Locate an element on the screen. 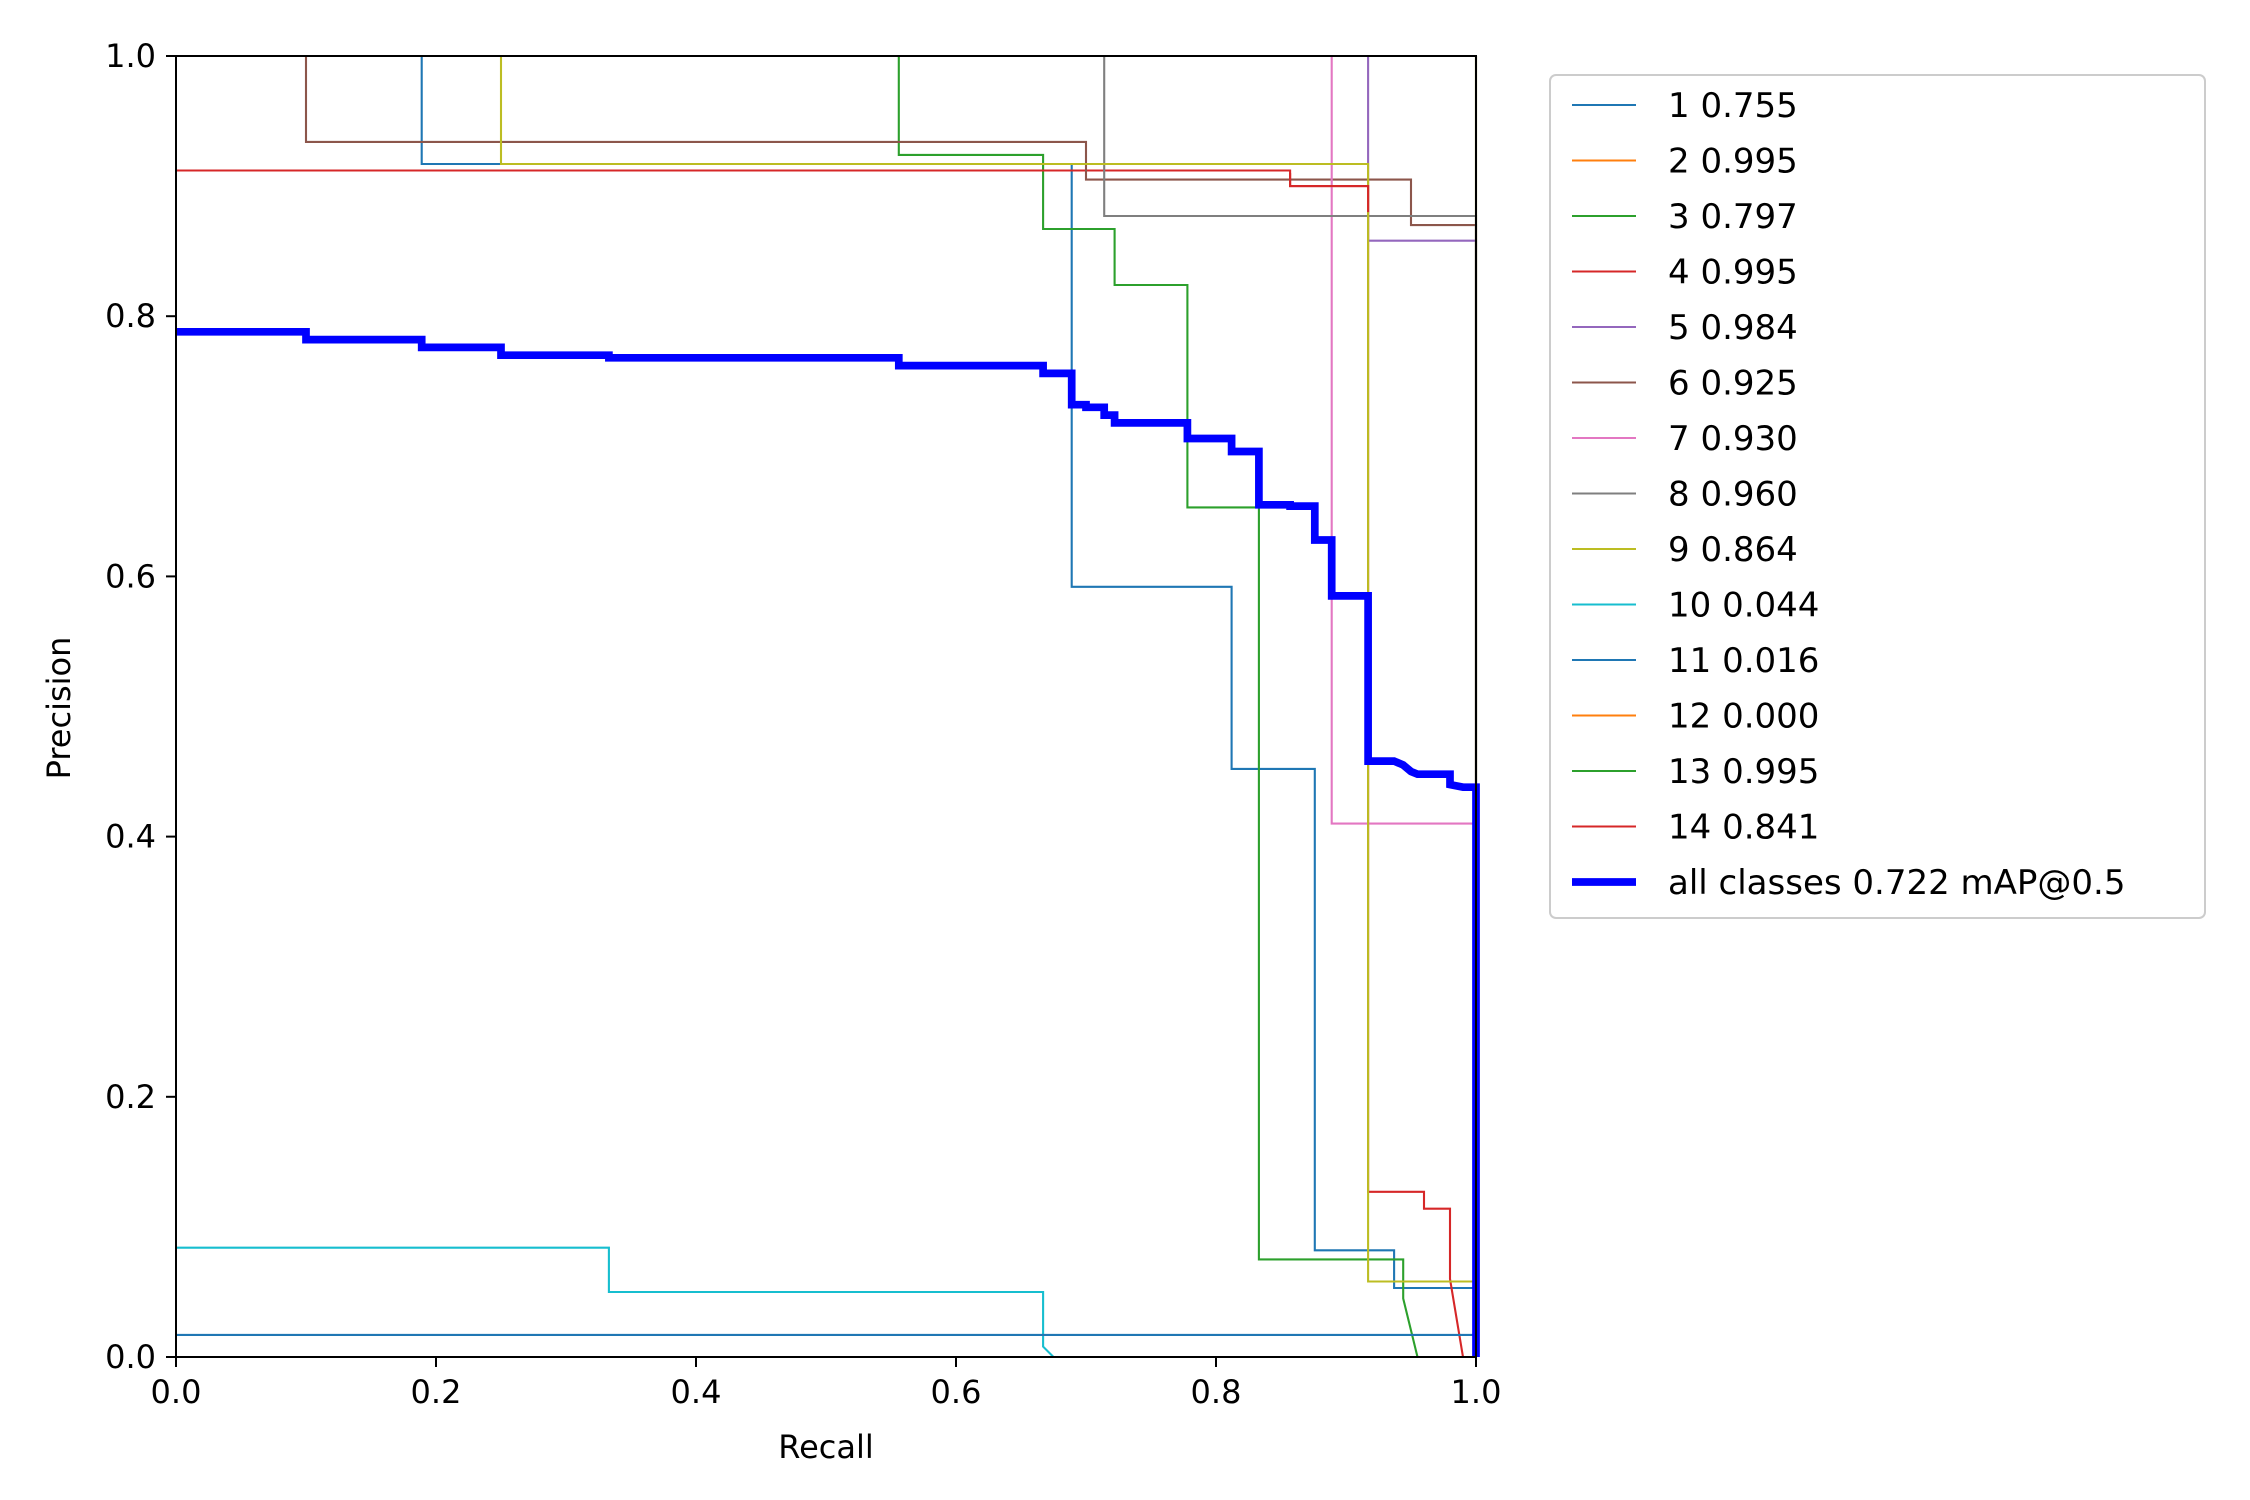 The height and width of the screenshot is (1500, 2250). legend-label-14: 14 0.841 is located at coordinates (1743, 828).